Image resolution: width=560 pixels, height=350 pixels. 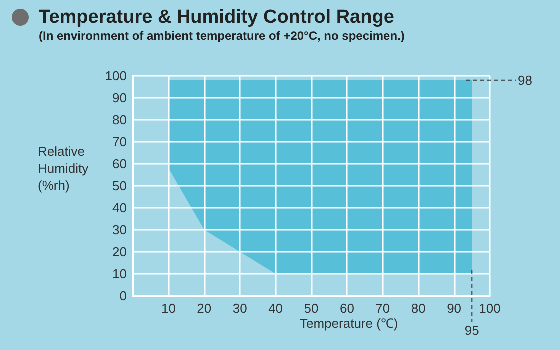 What do you see at coordinates (454, 308) in the screenshot?
I see `x-tick-label: 90` at bounding box center [454, 308].